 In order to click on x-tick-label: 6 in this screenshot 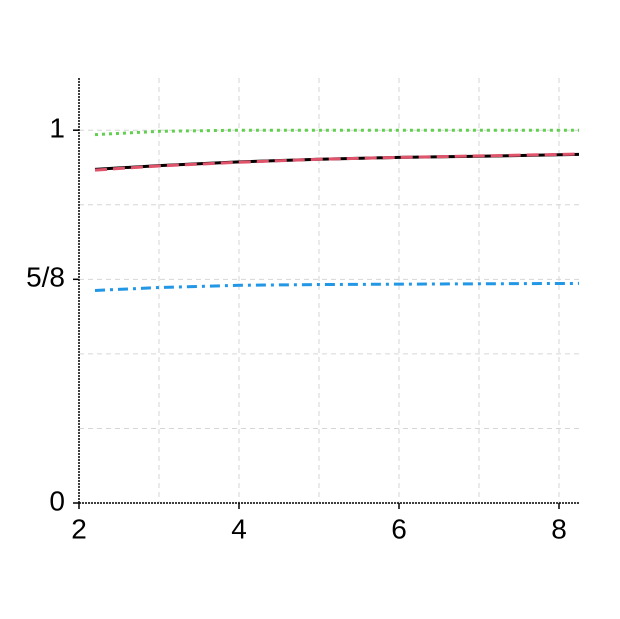, I will do `click(399, 528)`.